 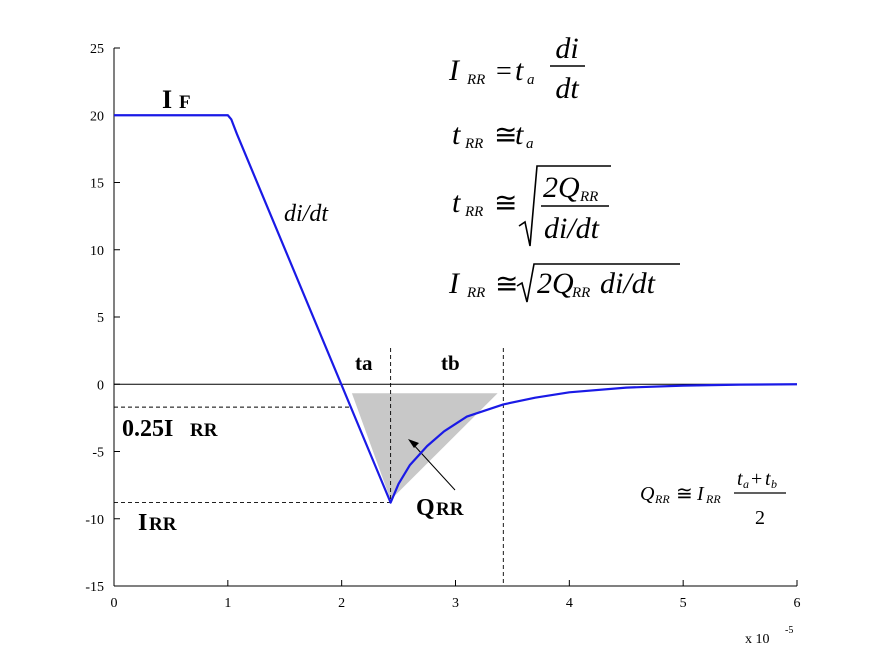 I want to click on y-tick-label: -15, so click(x=94, y=587).